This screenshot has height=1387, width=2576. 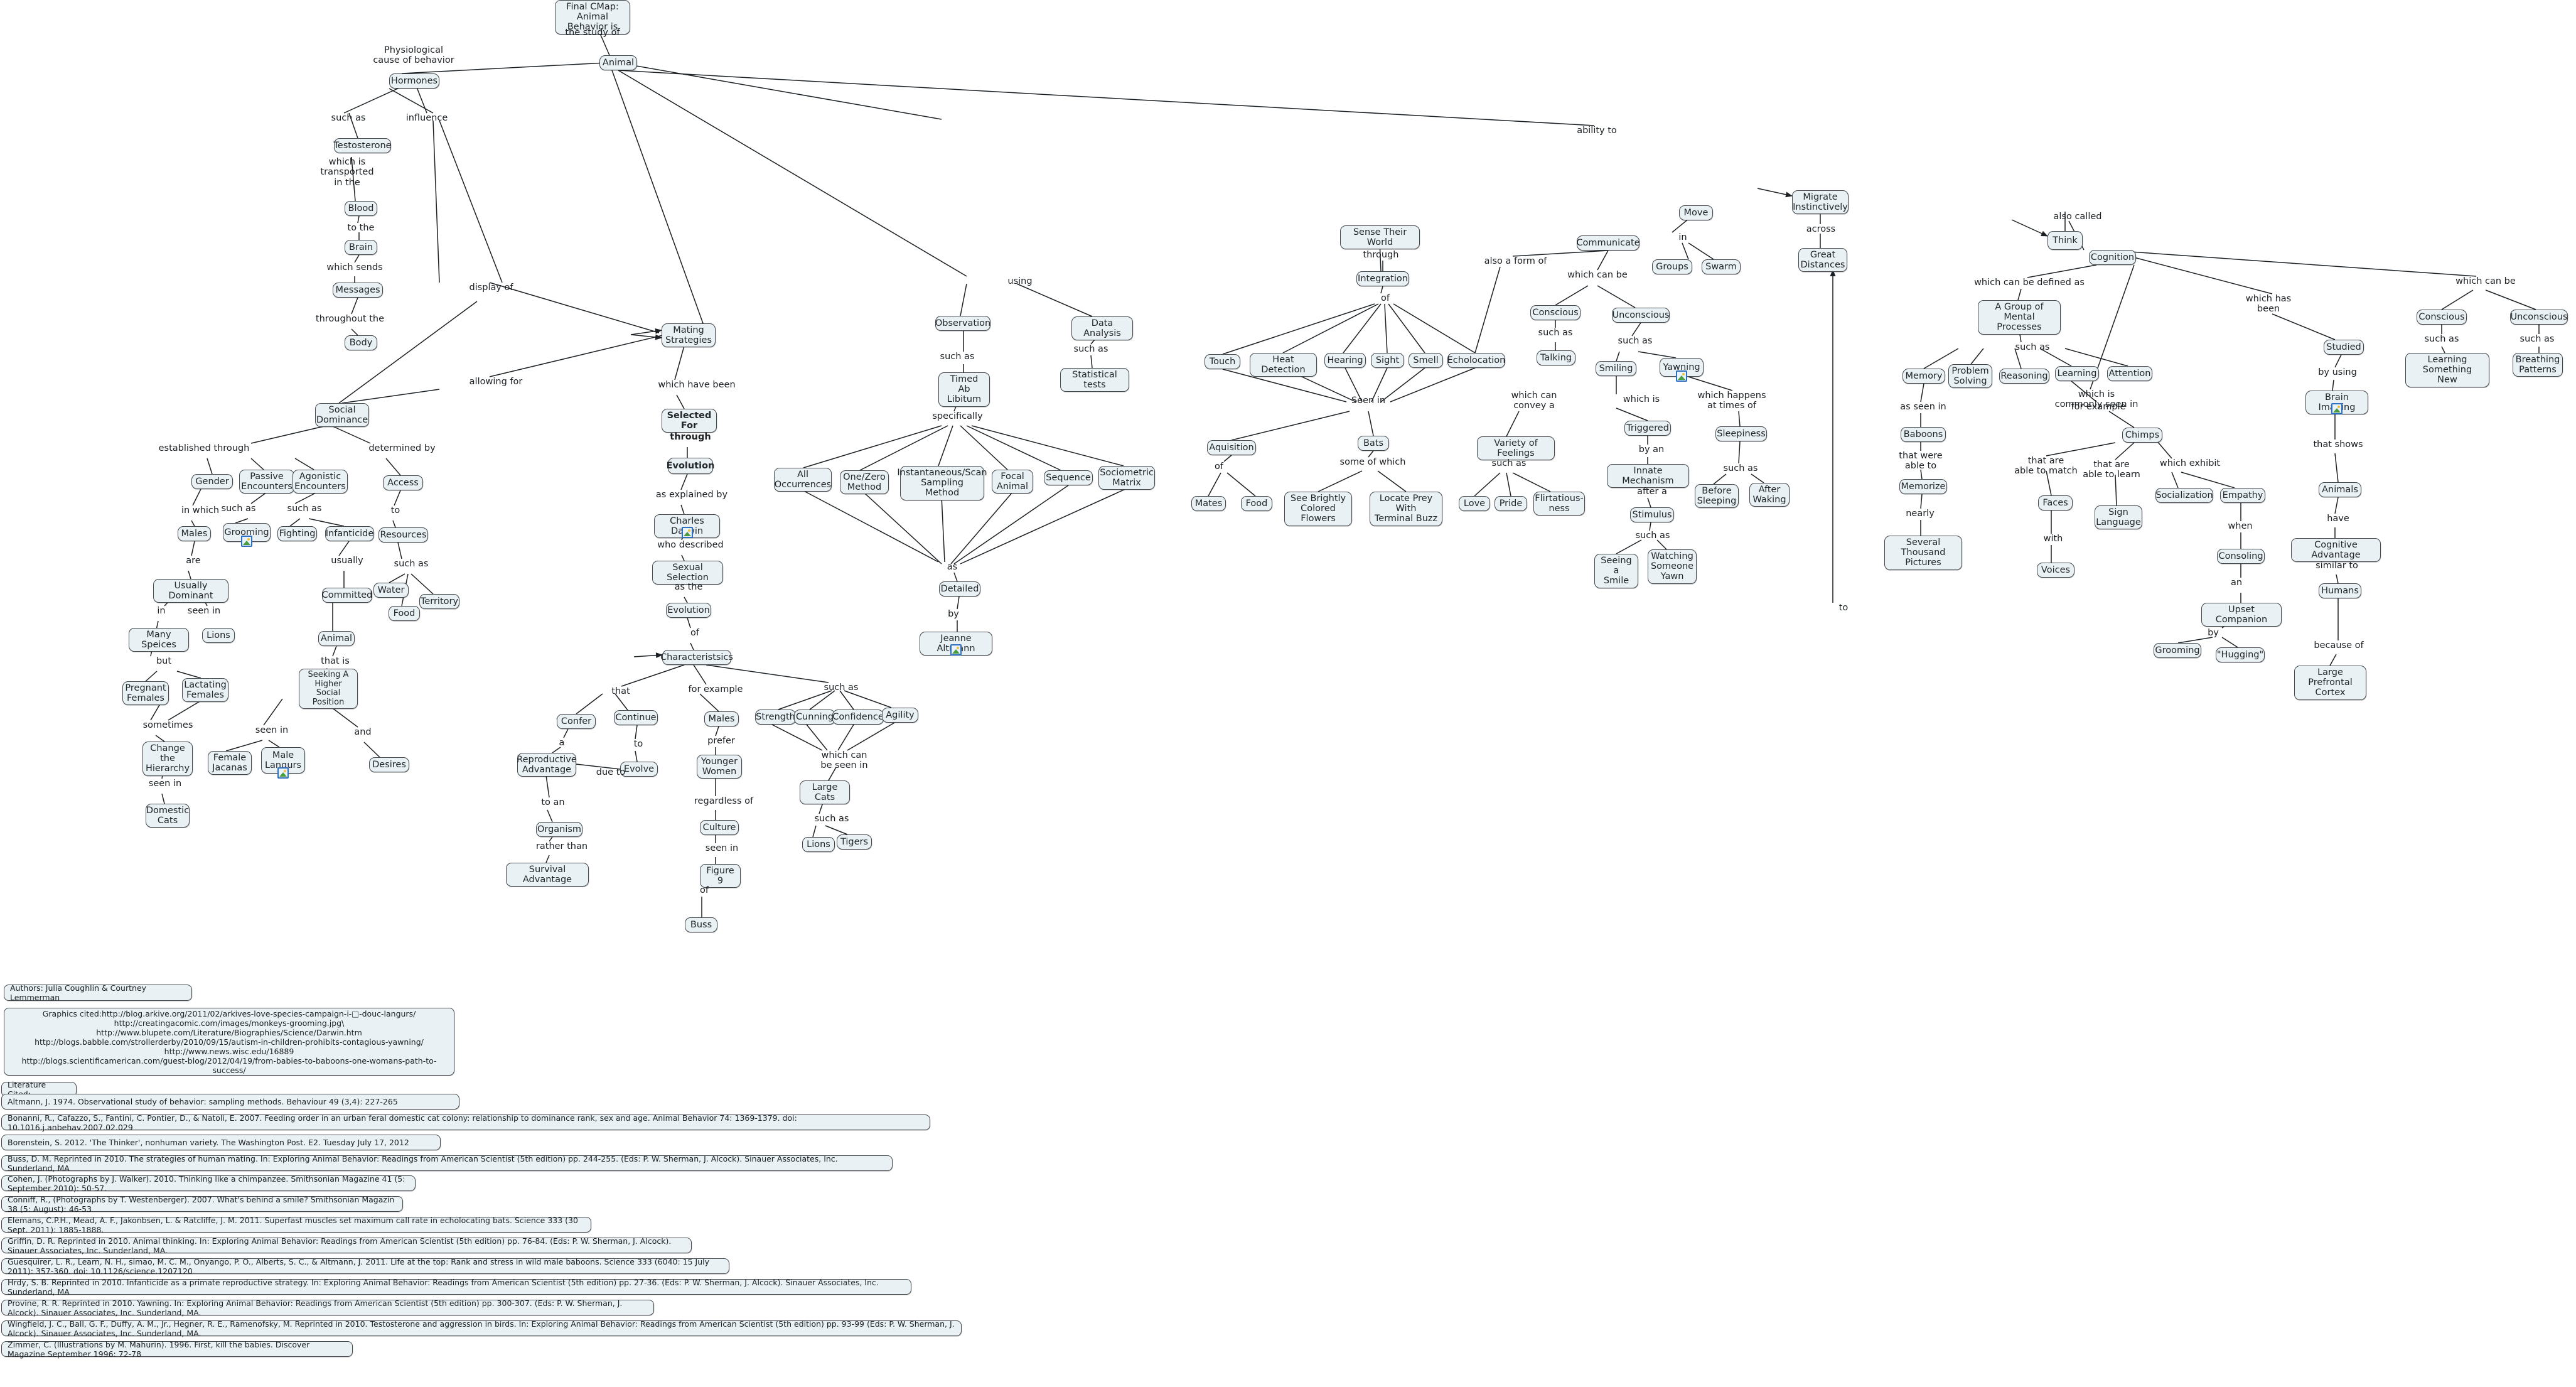 What do you see at coordinates (2019, 317) in the screenshot?
I see `concept-node-groupmental: A Group of Mental Processes` at bounding box center [2019, 317].